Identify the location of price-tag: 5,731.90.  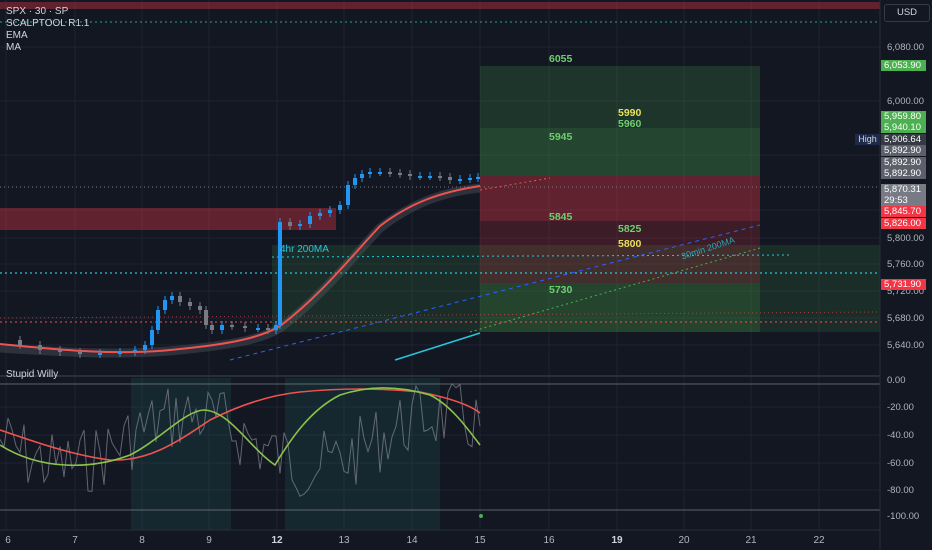
(903, 284).